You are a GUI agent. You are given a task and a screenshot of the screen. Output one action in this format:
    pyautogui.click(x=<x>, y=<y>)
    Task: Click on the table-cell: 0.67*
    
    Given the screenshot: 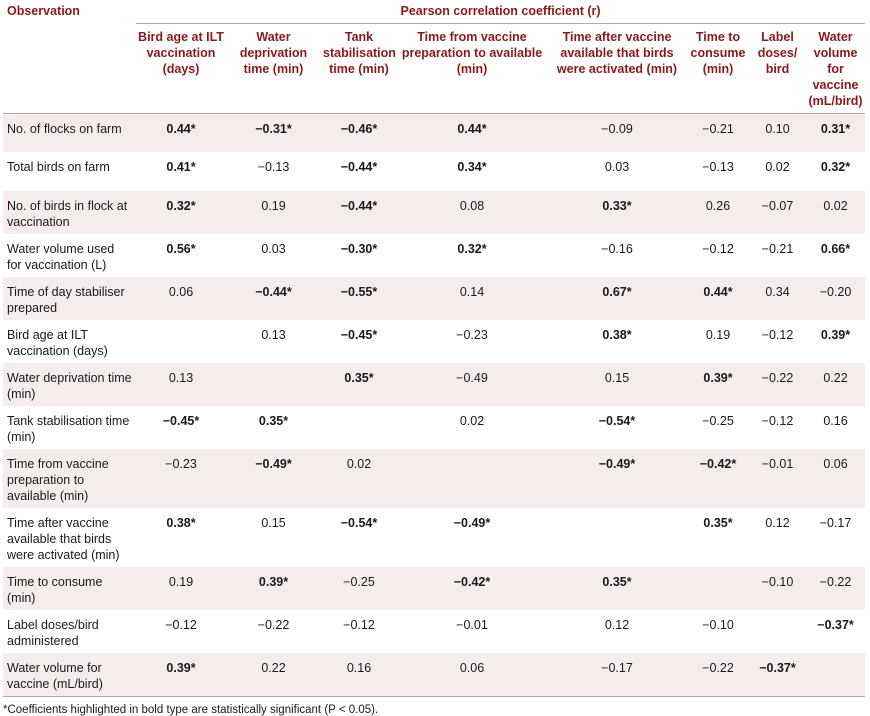 What is the action you would take?
    pyautogui.click(x=617, y=298)
    